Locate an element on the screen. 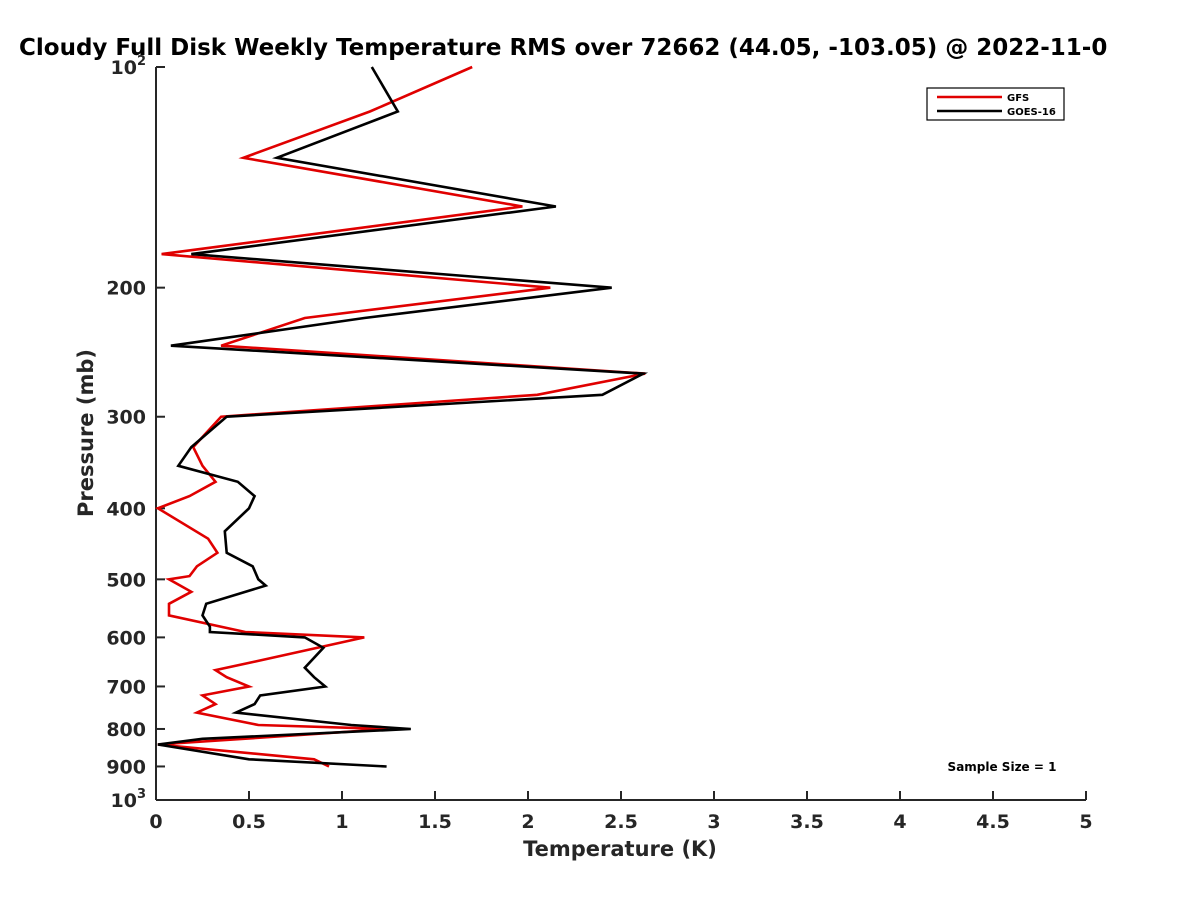  y-tick-label: 600 is located at coordinates (126, 638).